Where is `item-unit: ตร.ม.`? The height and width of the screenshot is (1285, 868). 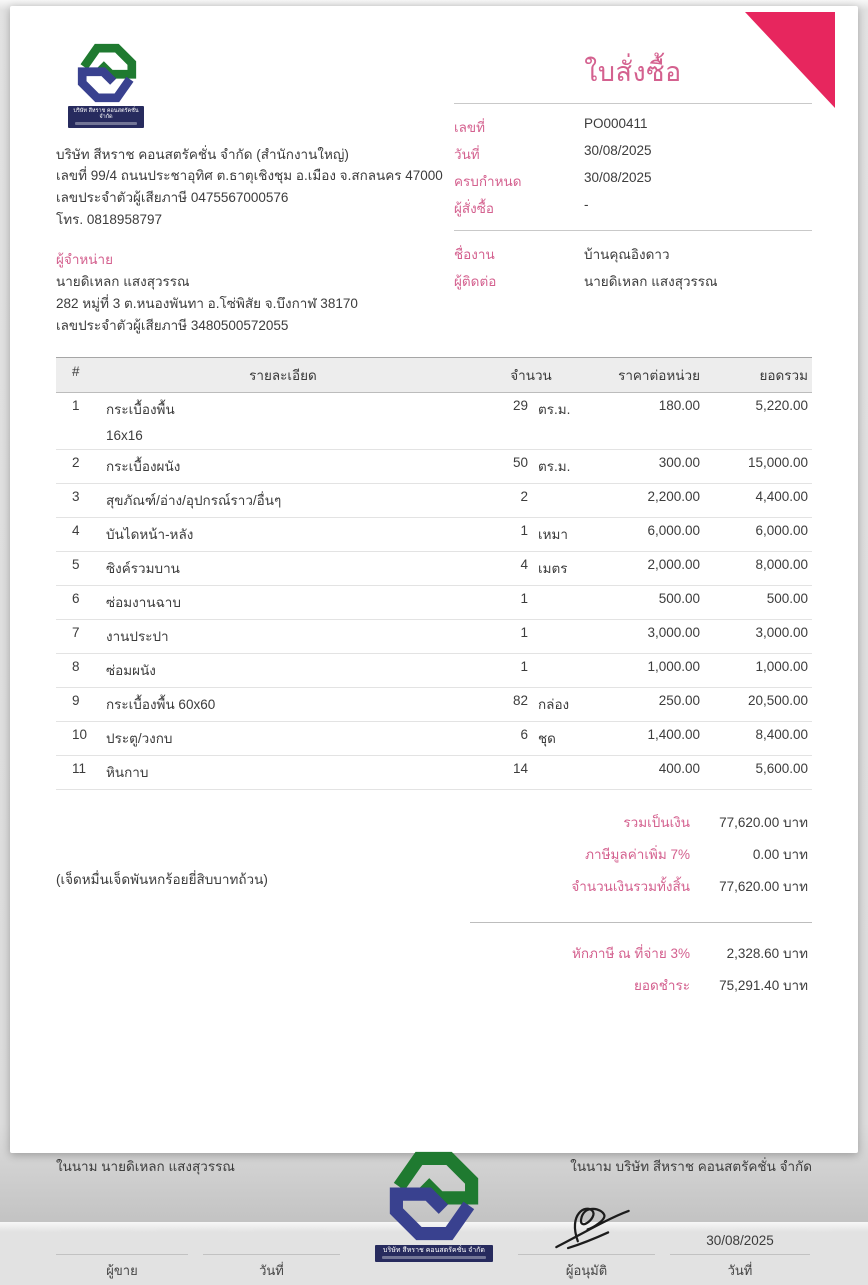
item-unit: ตร.ม. is located at coordinates (554, 466).